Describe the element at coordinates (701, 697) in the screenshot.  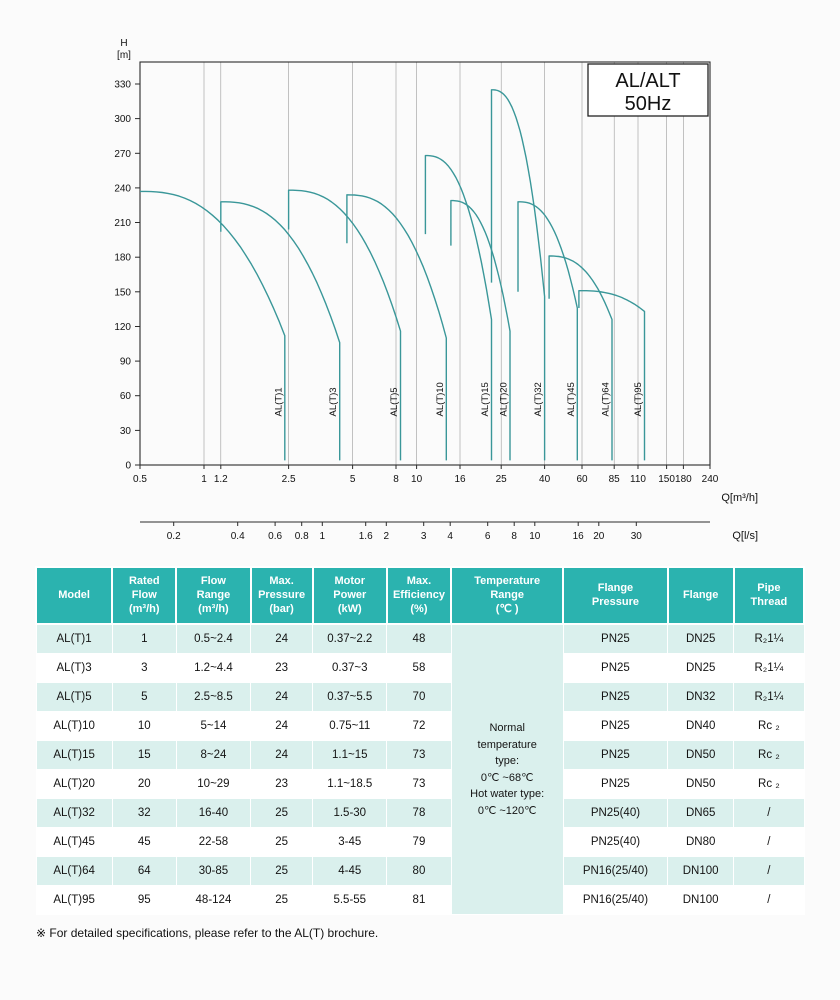
I see `cell-flange: DN32` at that location.